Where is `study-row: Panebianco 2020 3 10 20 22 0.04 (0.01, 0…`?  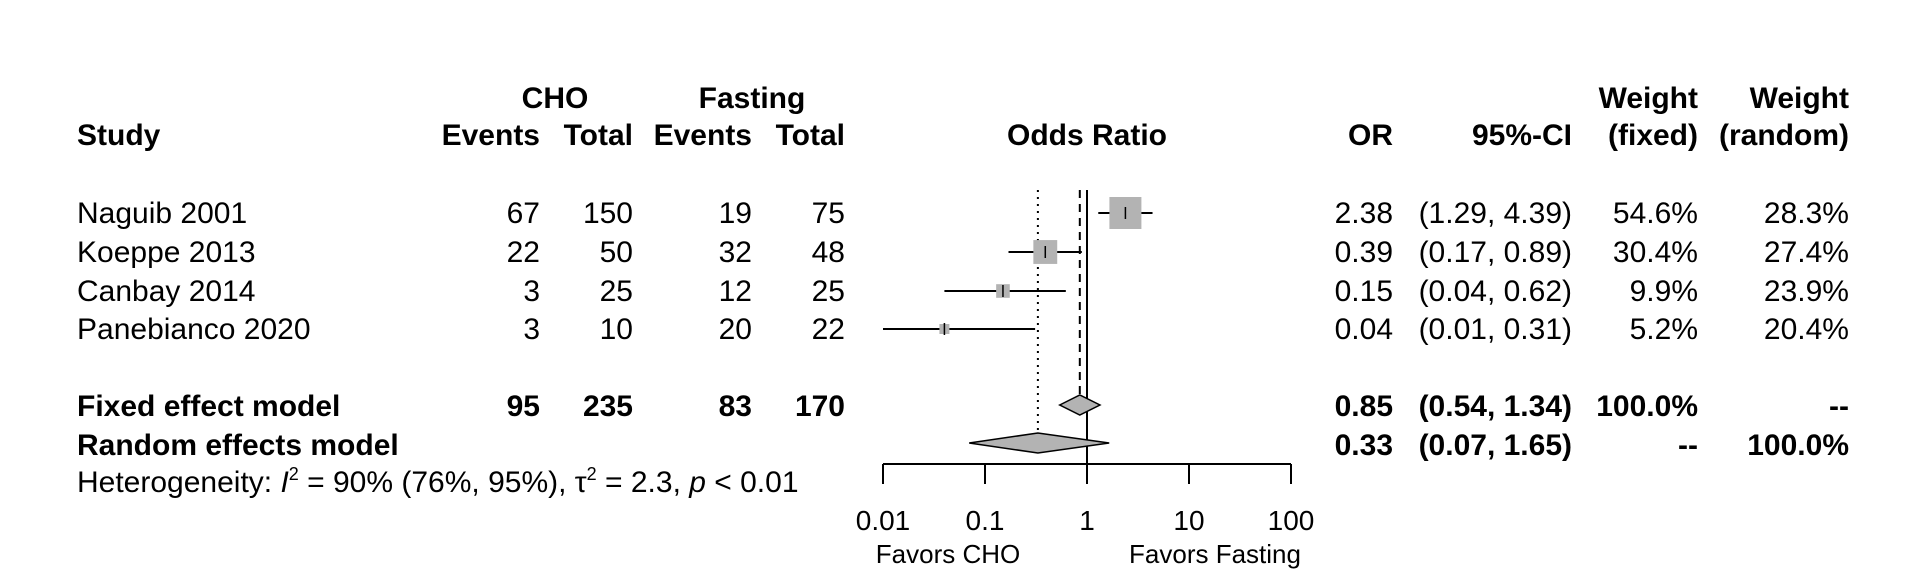 study-row: Panebianco 2020 3 10 20 22 0.04 (0.01, 0… is located at coordinates (963, 329).